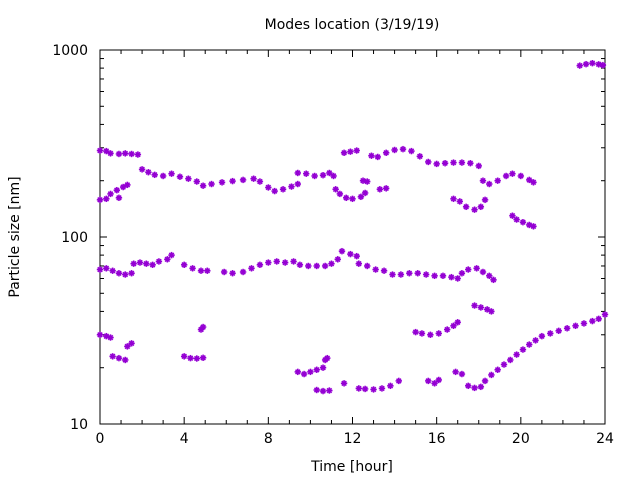  I want to click on x-axis-label: Time [hour], so click(351, 467).